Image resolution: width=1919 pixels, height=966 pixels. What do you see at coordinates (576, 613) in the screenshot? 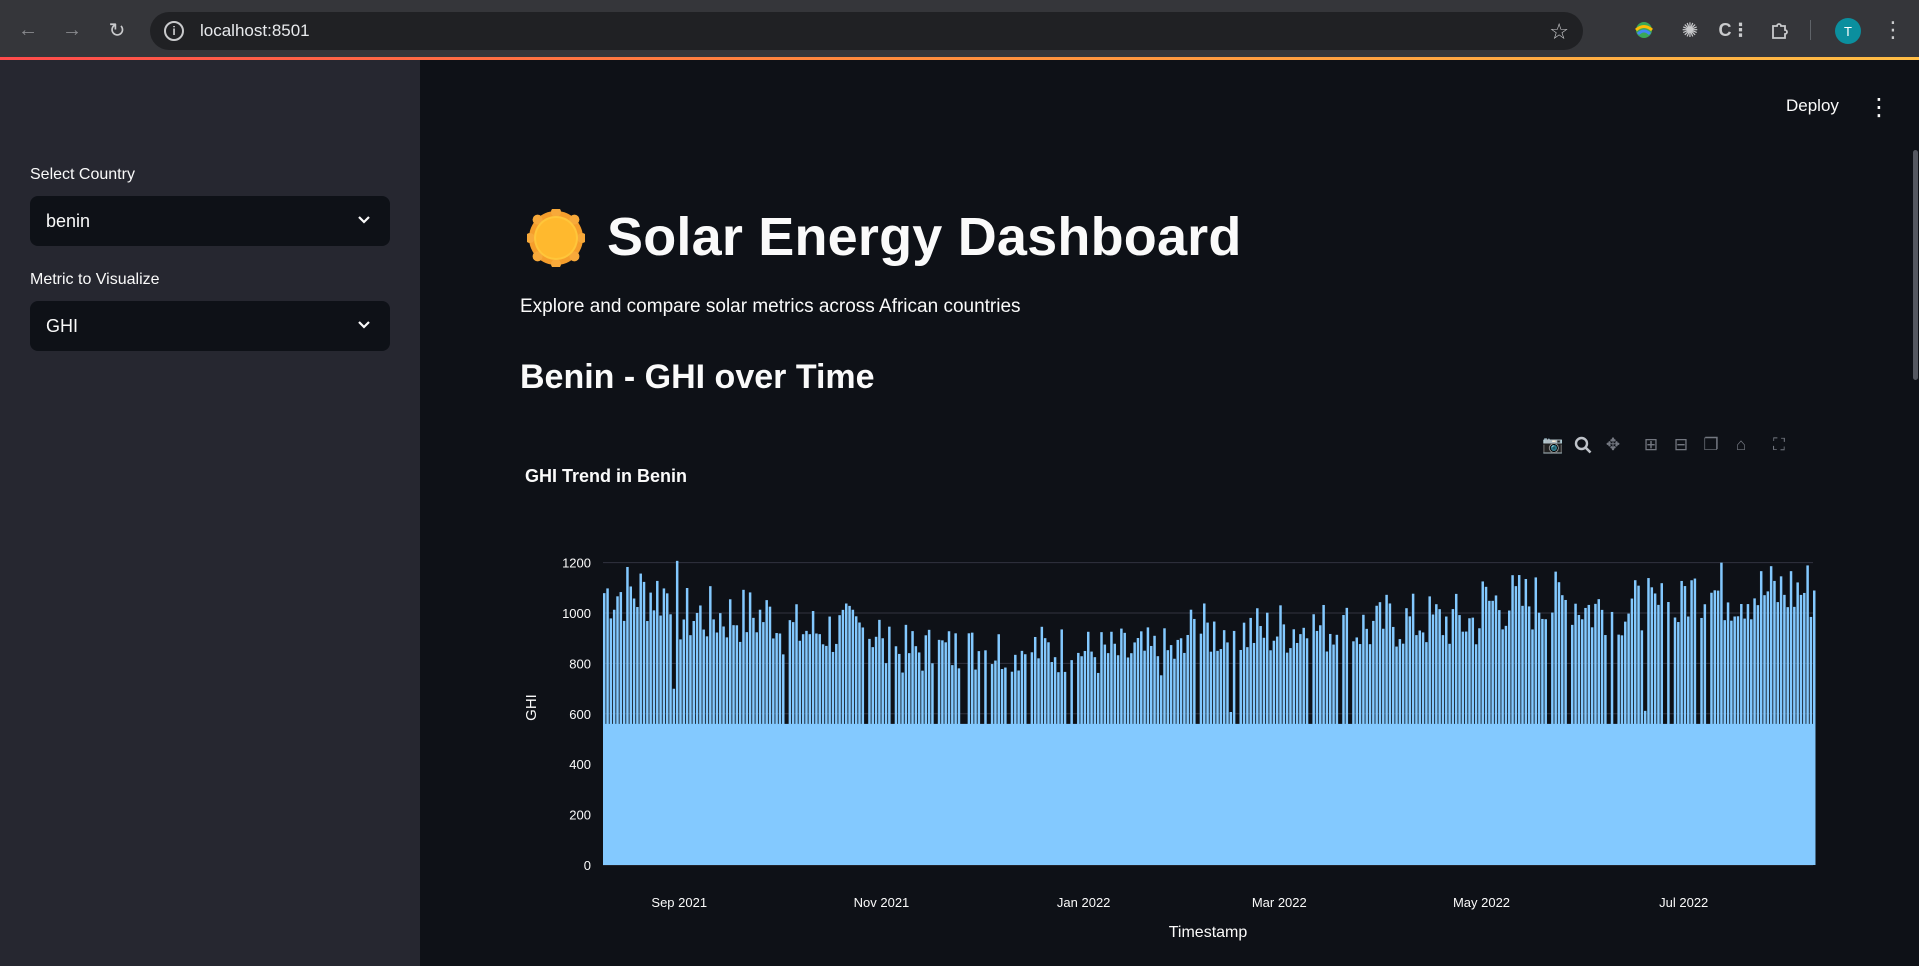
I see `y-tick-label: 1000` at bounding box center [576, 613].